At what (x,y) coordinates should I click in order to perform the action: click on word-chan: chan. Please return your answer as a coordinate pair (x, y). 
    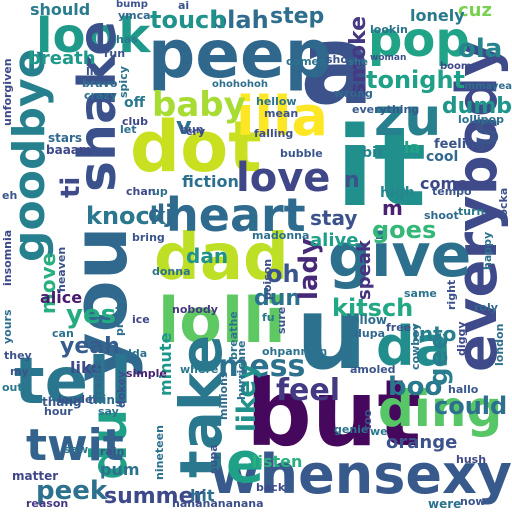
    Looking at the image, I should click on (141, 191).